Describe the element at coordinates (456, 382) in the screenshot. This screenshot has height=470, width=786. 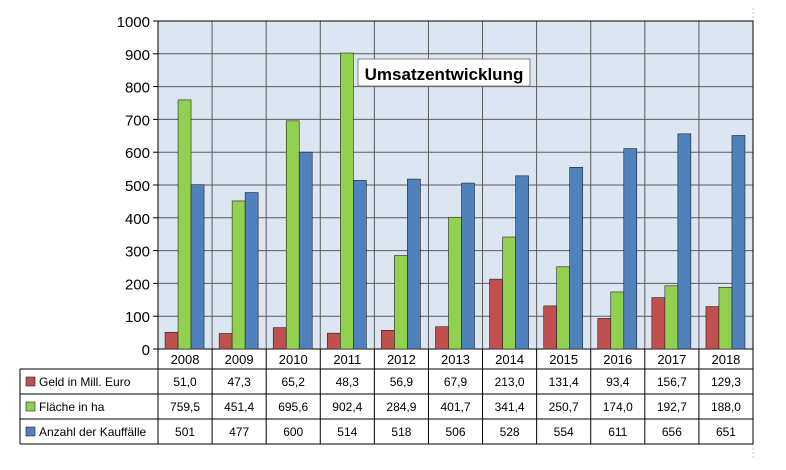
I see `table-cell-value: 67,9` at that location.